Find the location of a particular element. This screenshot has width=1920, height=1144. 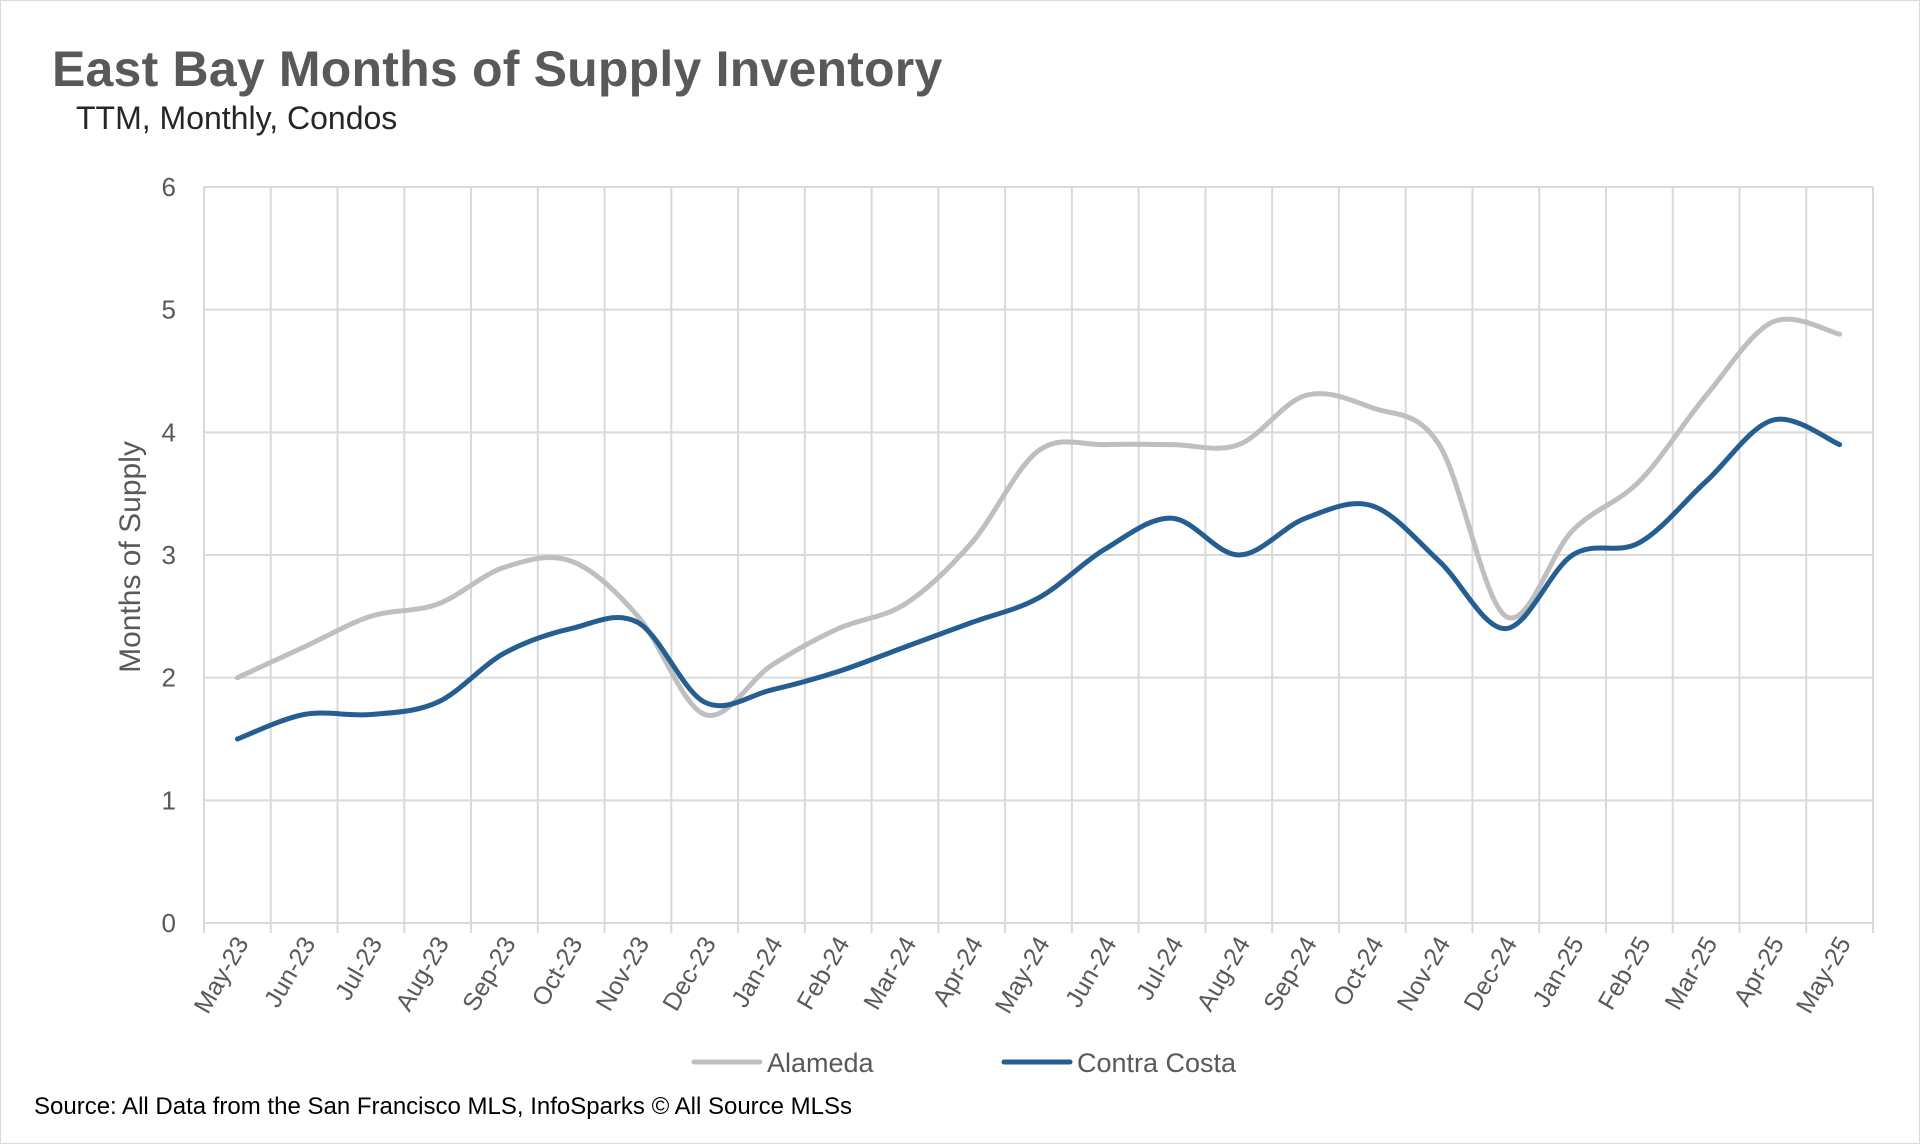

x-tick-label: Jul-23 is located at coordinates (359, 968).